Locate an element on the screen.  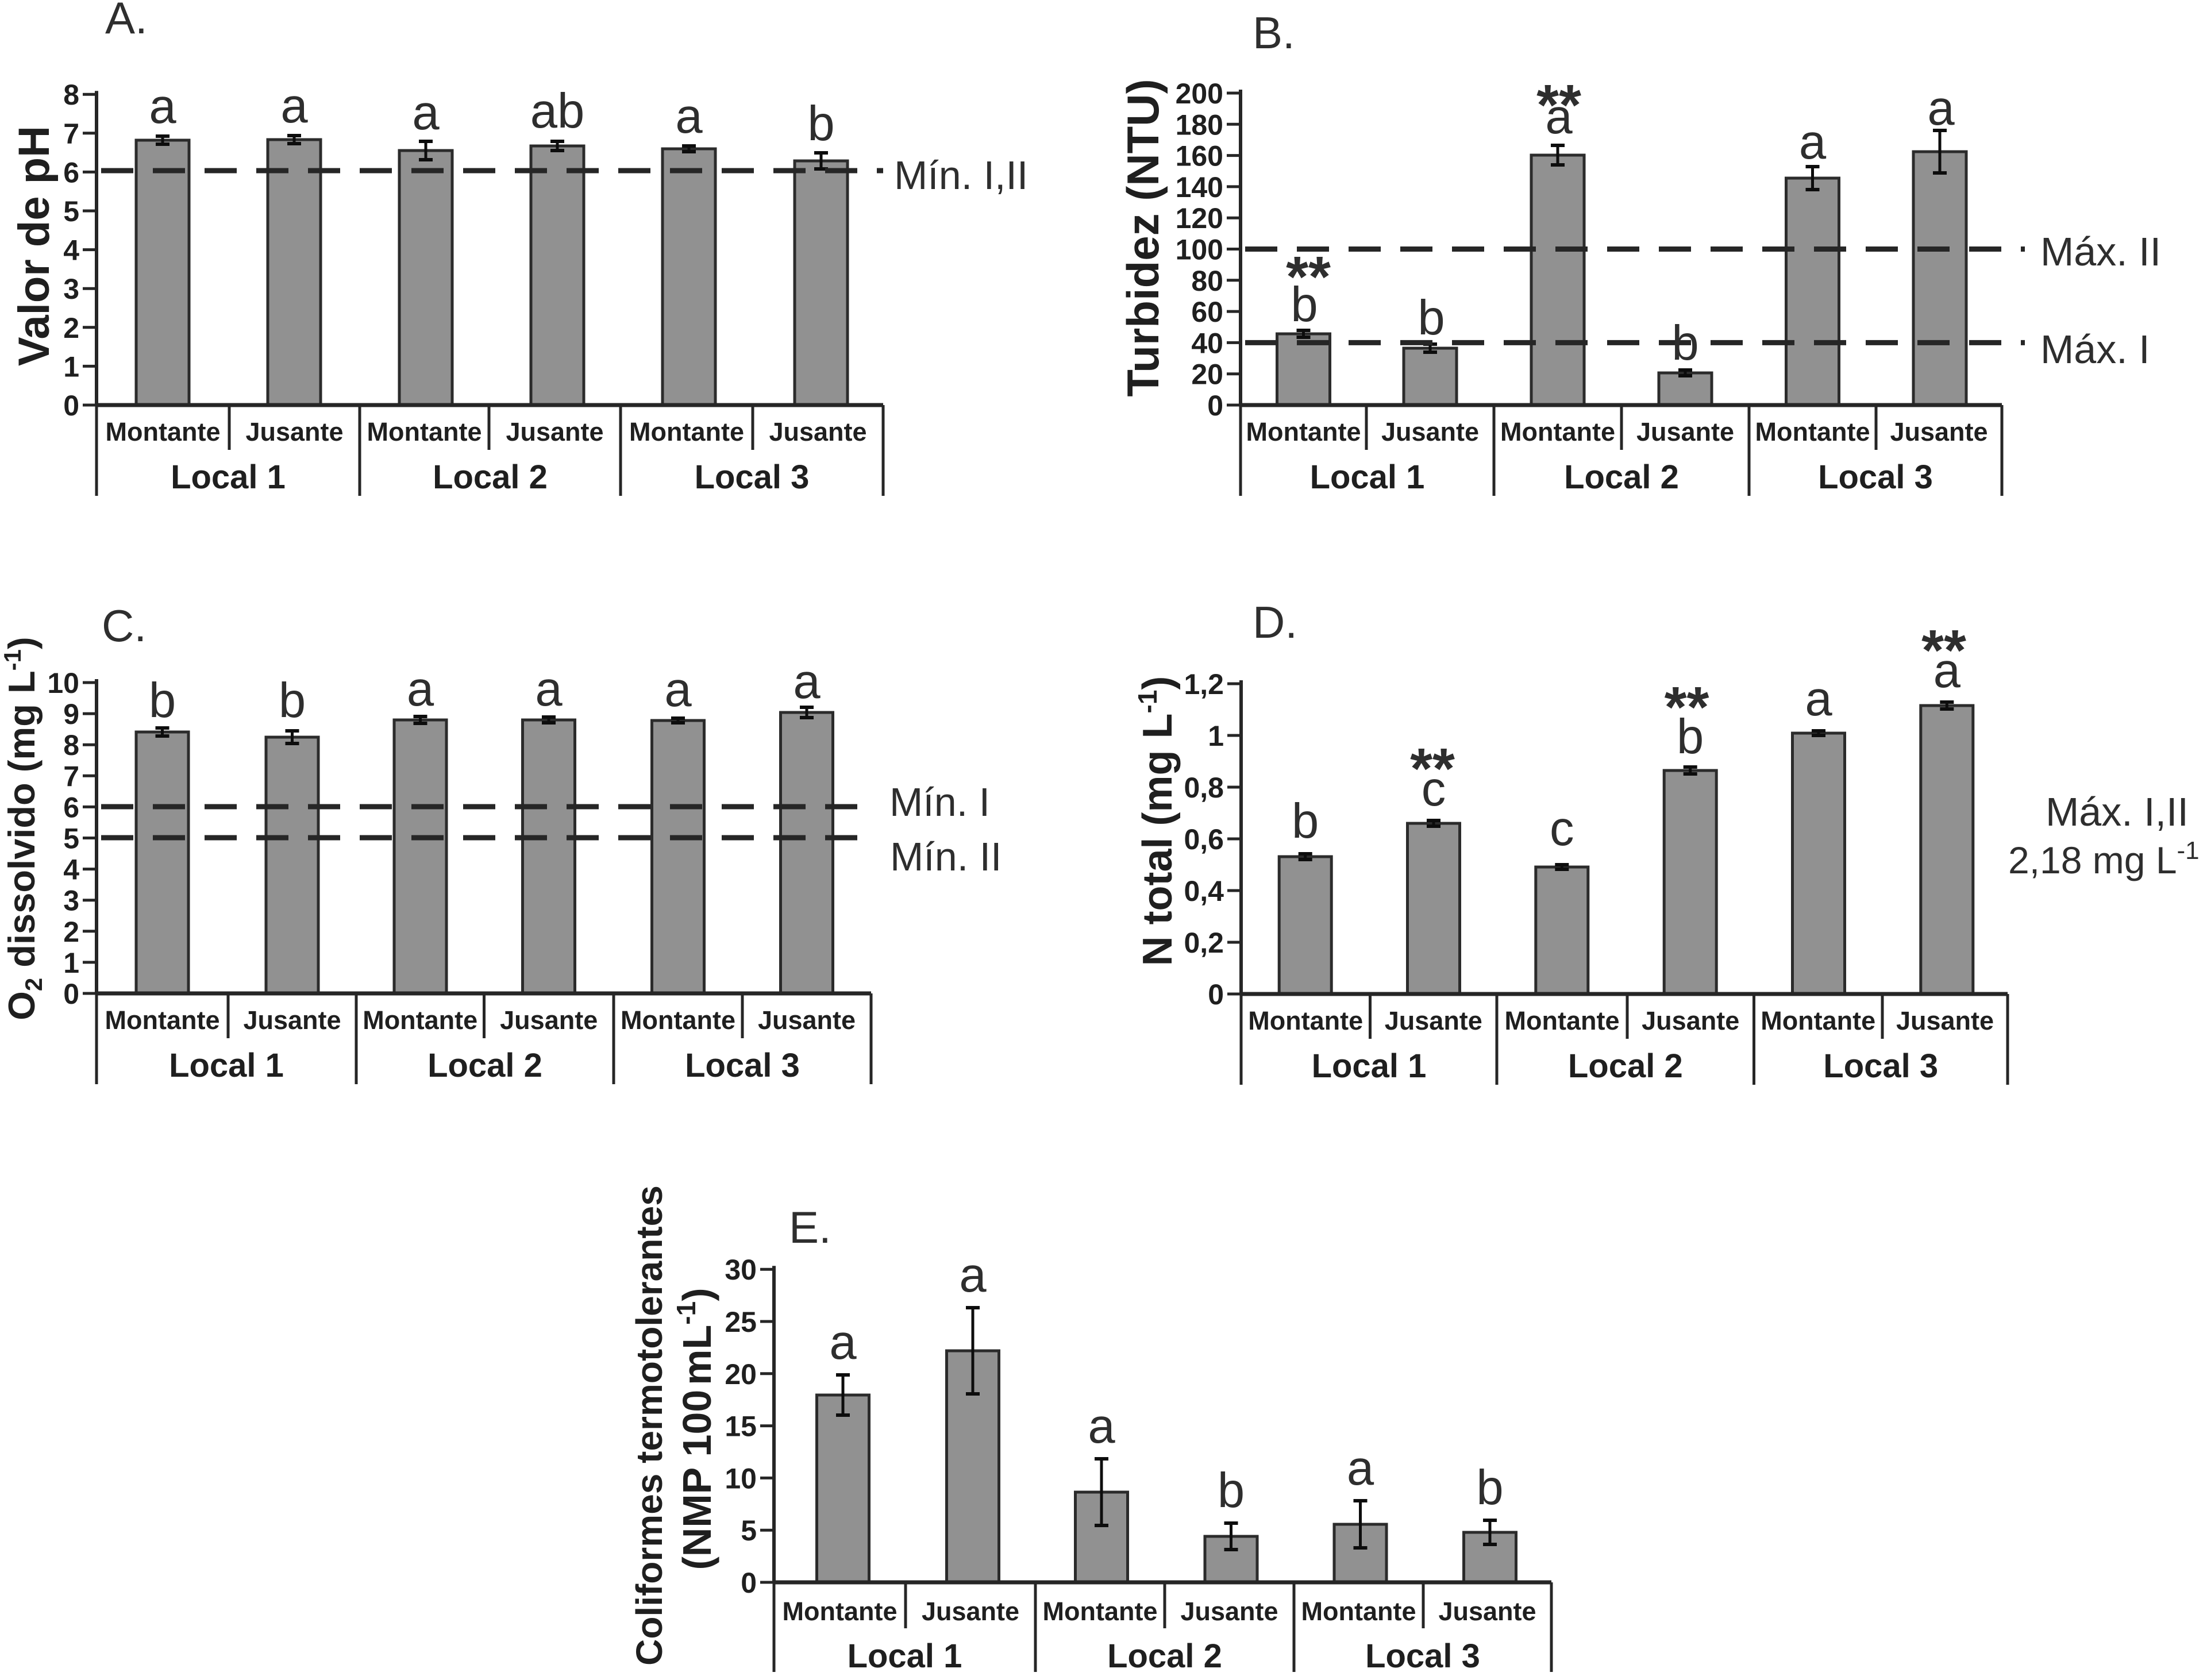
svg-text: 80 is located at coordinates (1207, 281).